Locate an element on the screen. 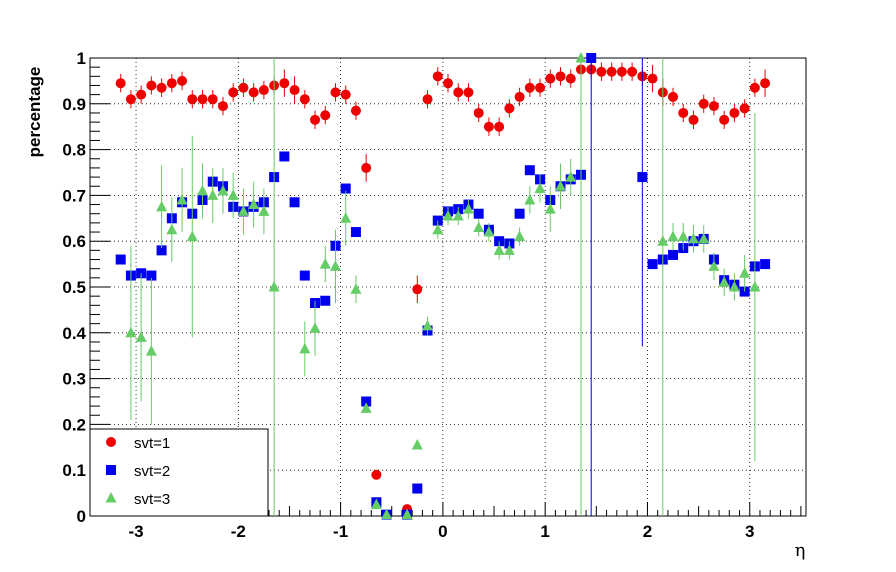 Image resolution: width=896 pixels, height=572 pixels. legend-label-svt1: svt=1 is located at coordinates (152, 443).